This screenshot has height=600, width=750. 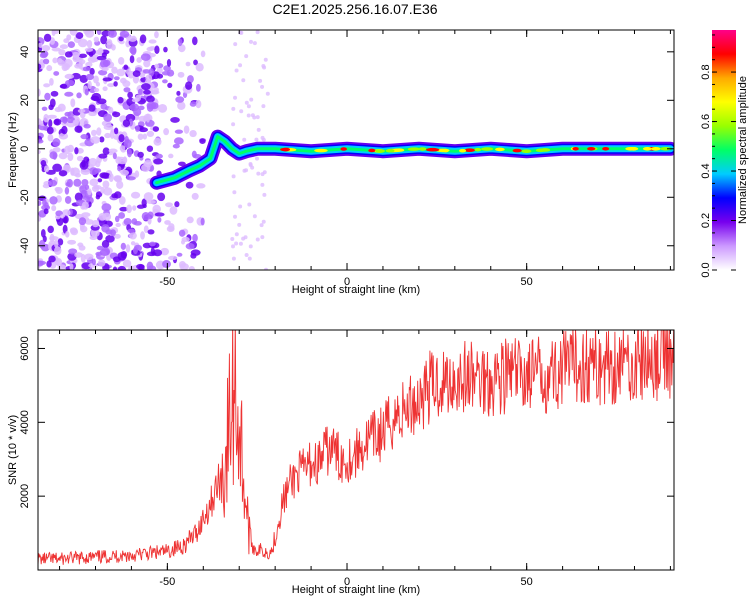 What do you see at coordinates (167, 282) in the screenshot?
I see `spectrogram-xtick-label: -50` at bounding box center [167, 282].